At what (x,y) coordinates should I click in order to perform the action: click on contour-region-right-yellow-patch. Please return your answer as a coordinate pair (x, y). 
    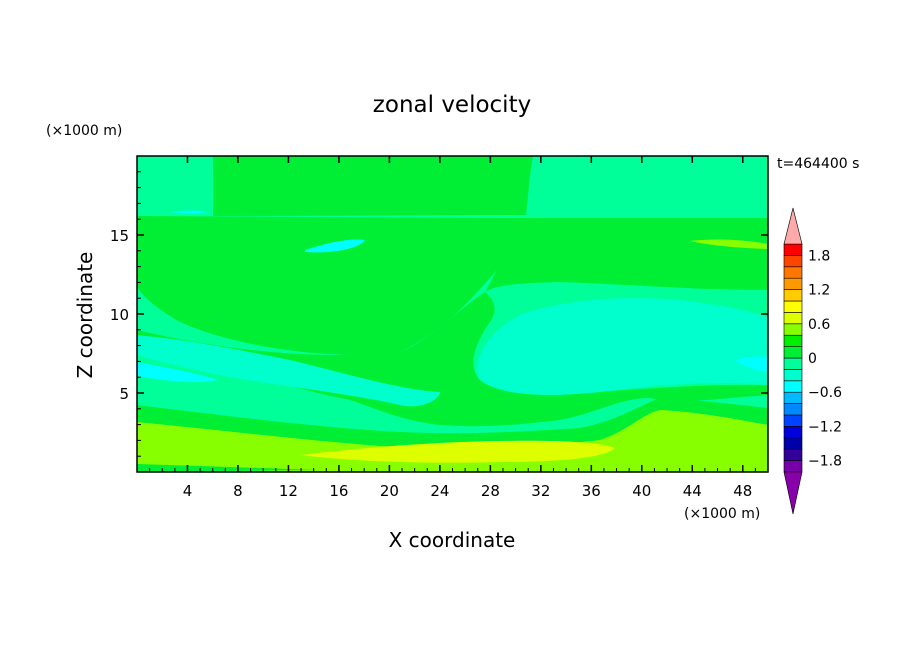
    Looking at the image, I should click on (729, 244).